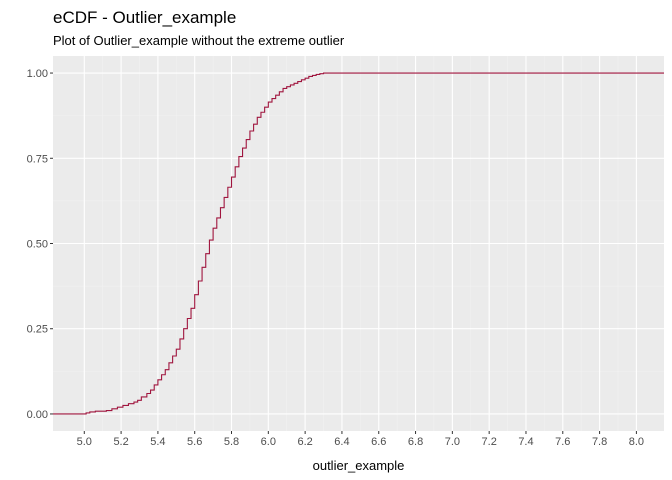  What do you see at coordinates (268, 442) in the screenshot?
I see `x-tick-label: 6.0` at bounding box center [268, 442].